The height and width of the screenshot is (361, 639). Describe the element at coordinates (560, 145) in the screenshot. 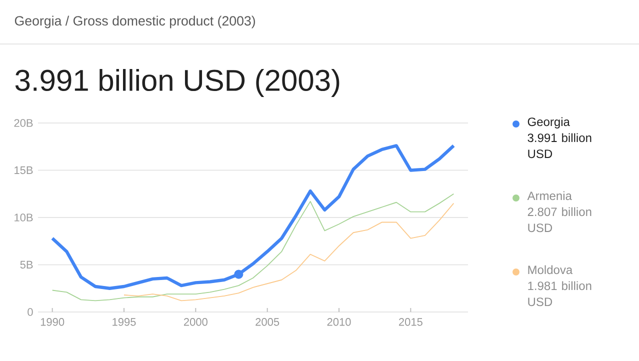

I see `text: 3.991 billion USD` at that location.